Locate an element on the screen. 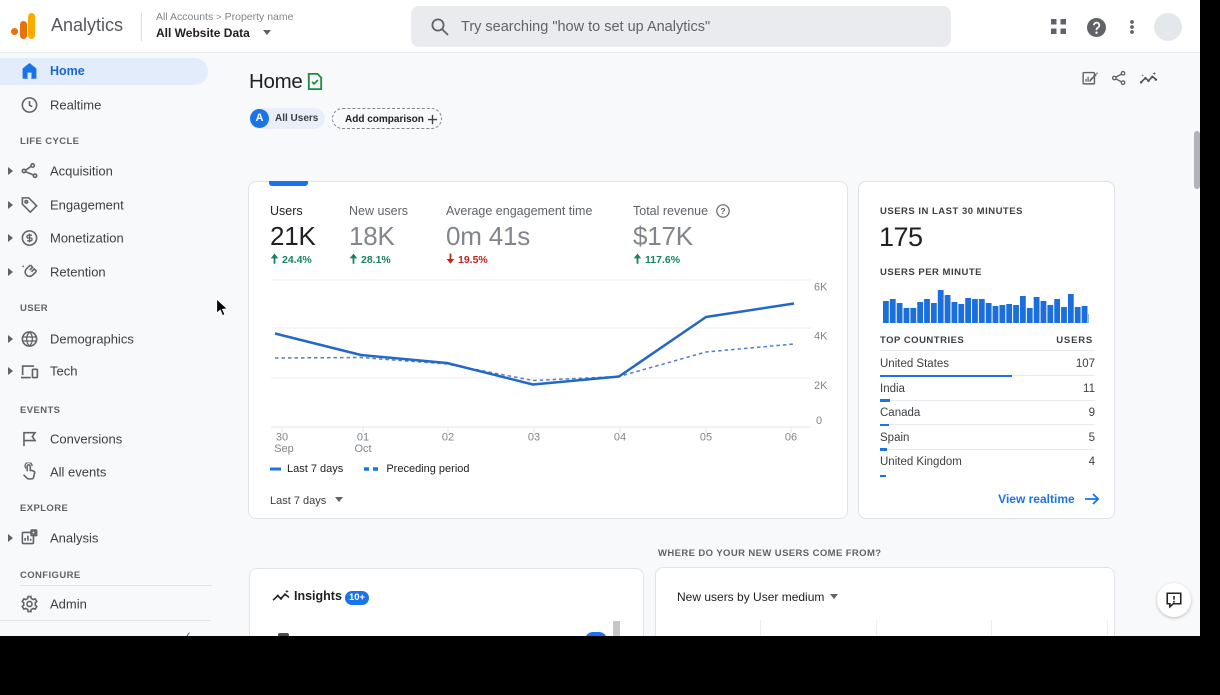 The height and width of the screenshot is (695, 1220). svg-text: 4K is located at coordinates (821, 337).